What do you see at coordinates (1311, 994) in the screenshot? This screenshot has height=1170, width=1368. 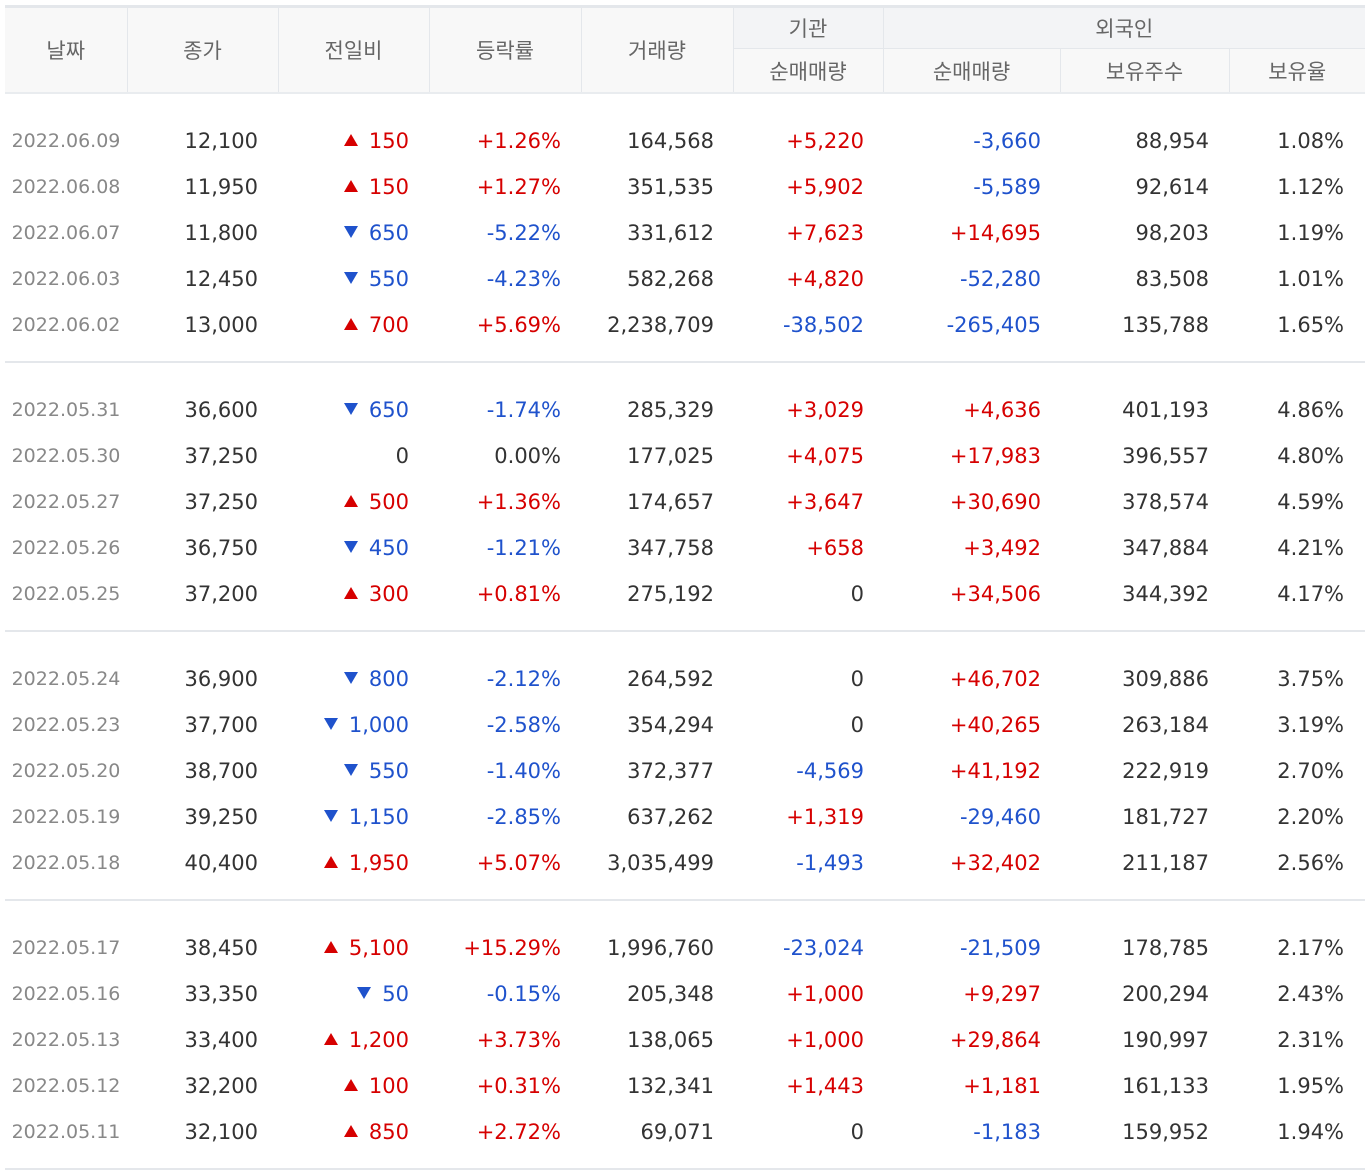 I see `cell-foreign-ratio: 2.43%` at bounding box center [1311, 994].